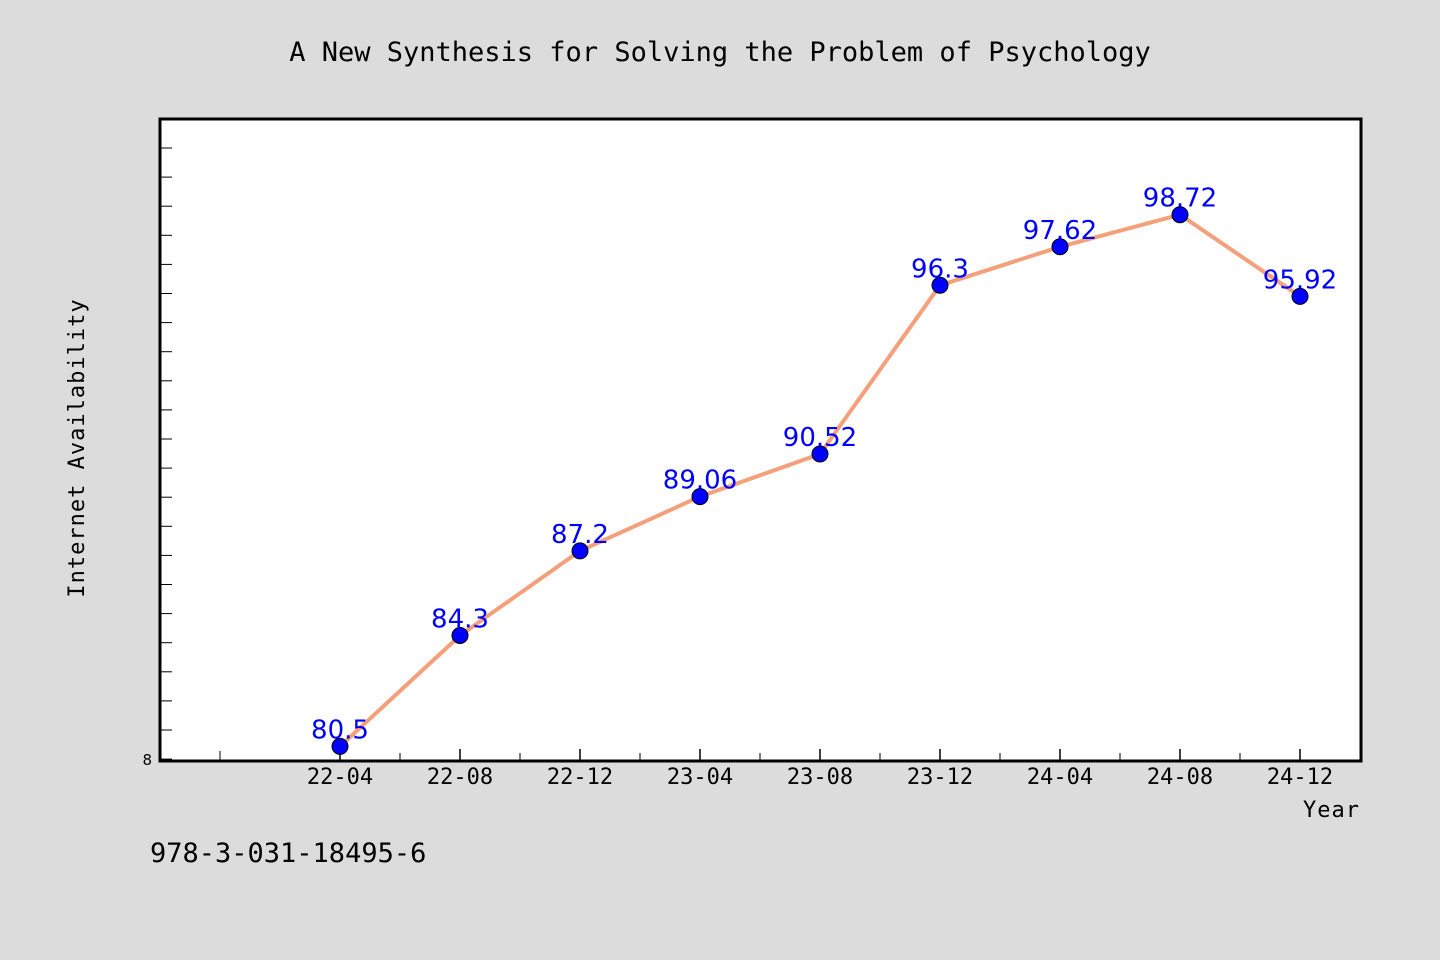 The height and width of the screenshot is (960, 1440). What do you see at coordinates (1331, 810) in the screenshot?
I see `x-axis-label: Year` at bounding box center [1331, 810].